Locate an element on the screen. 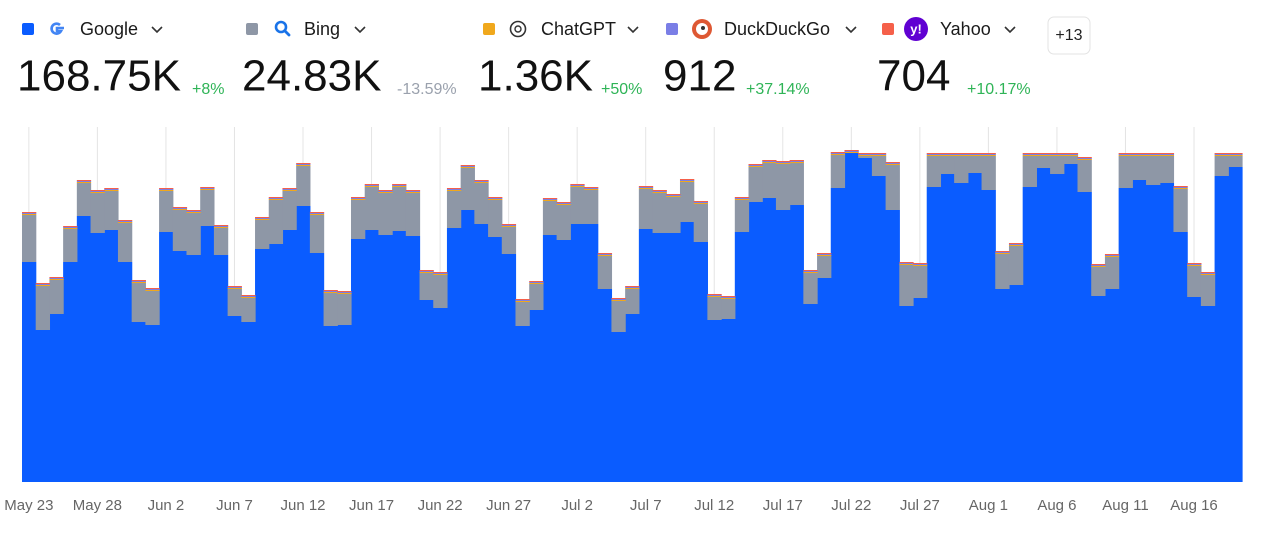  legend-label: Bing is located at coordinates (322, 29).